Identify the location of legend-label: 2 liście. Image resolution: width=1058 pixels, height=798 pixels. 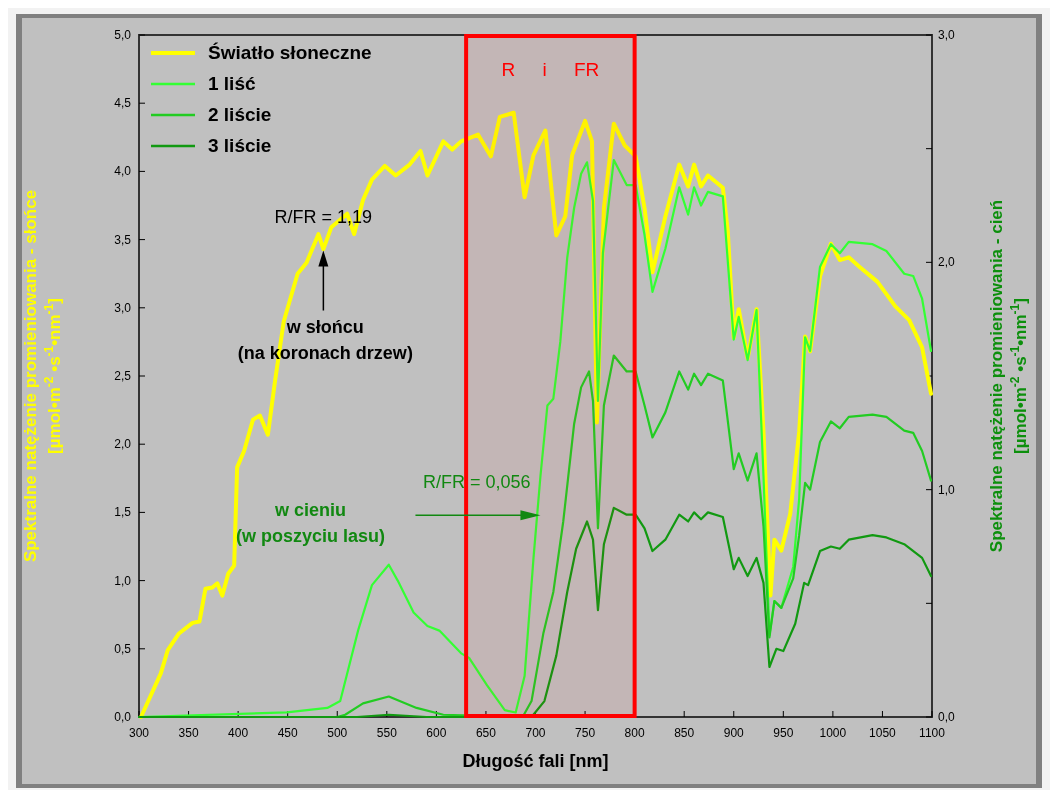
(240, 114).